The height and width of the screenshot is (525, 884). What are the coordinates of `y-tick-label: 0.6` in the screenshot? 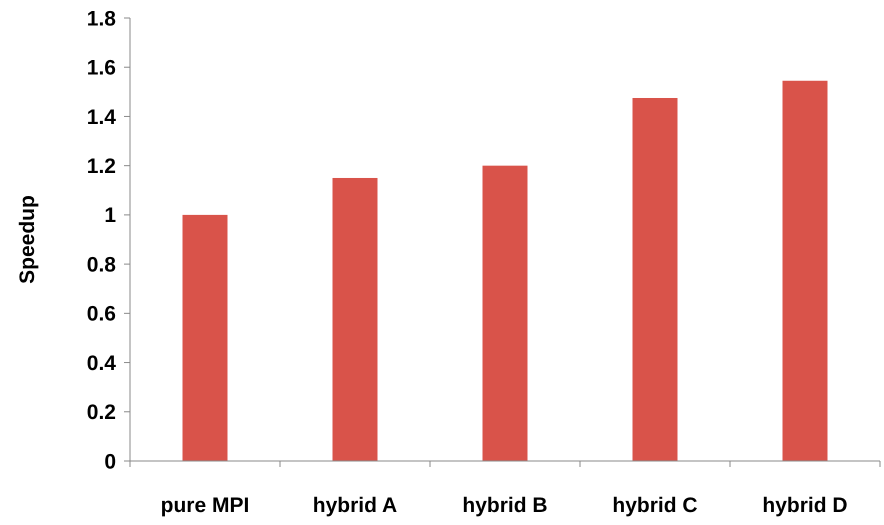 It's located at (101, 314).